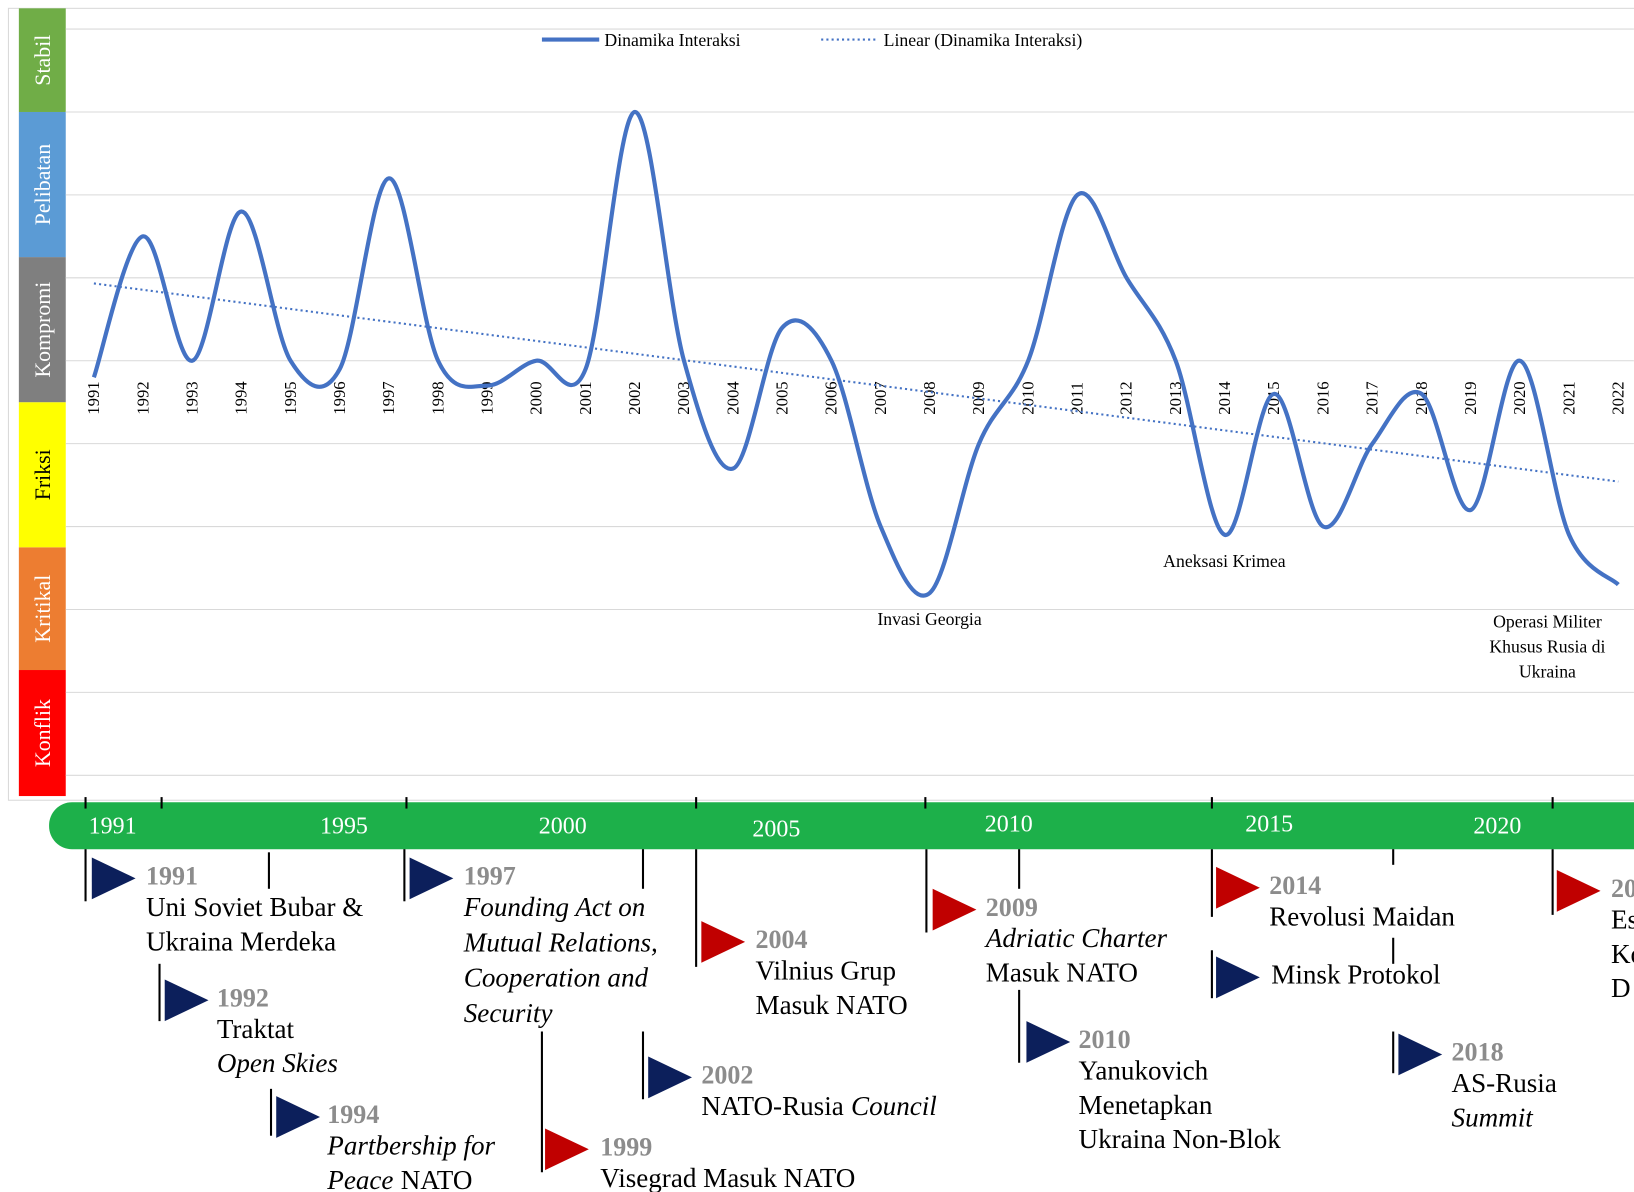  What do you see at coordinates (191, 397) in the screenshot?
I see `x-tick-label: 1993` at bounding box center [191, 397].